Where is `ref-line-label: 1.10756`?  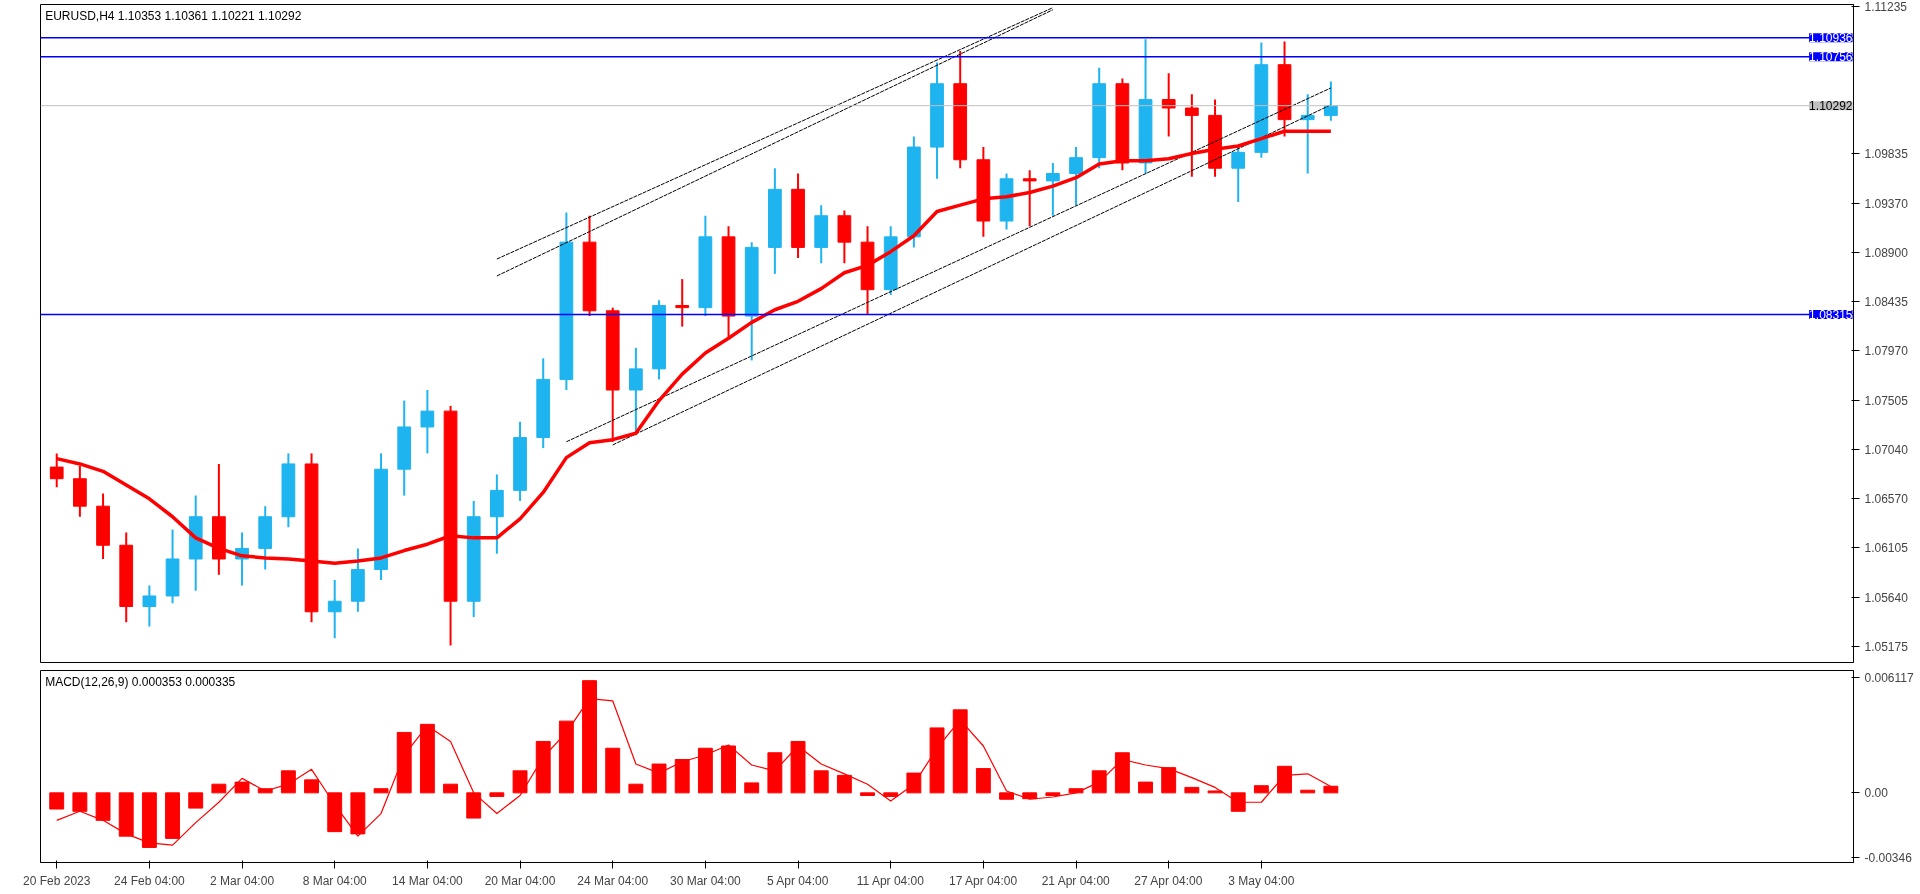 ref-line-label: 1.10756 is located at coordinates (1831, 57).